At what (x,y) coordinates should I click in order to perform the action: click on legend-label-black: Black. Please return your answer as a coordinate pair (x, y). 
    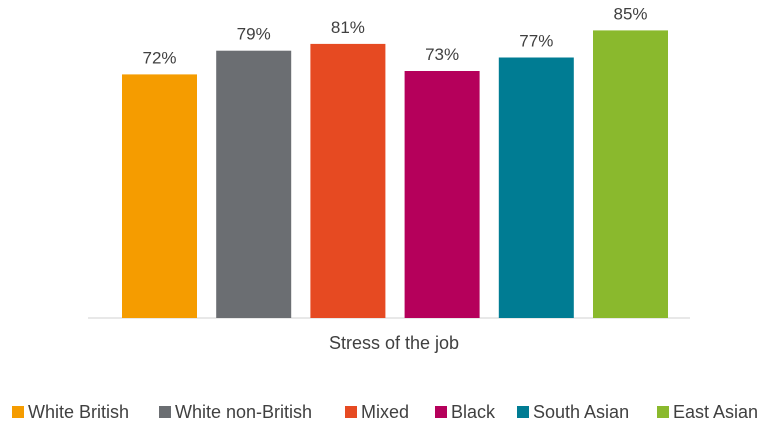
    Looking at the image, I should click on (473, 412).